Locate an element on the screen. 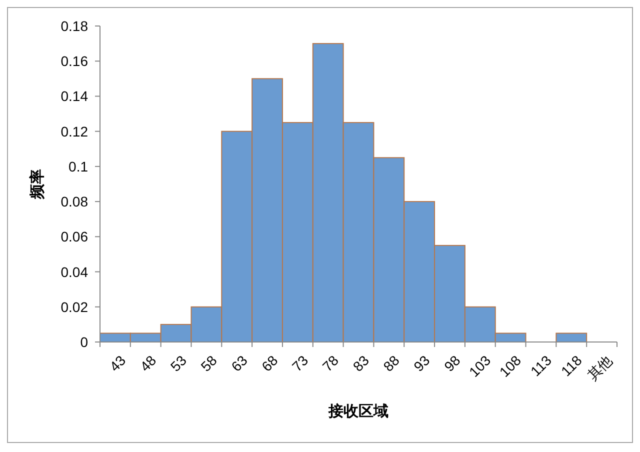  x-tick-label: 48 is located at coordinates (148, 363).